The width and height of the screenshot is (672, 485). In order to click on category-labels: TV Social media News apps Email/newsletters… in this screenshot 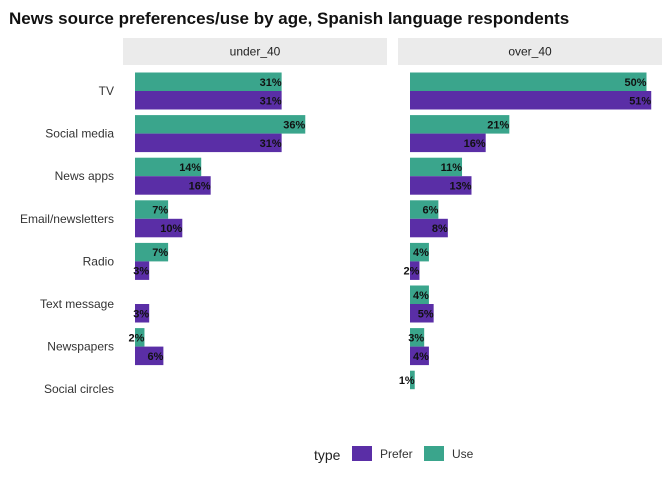, I will do `click(67, 240)`.